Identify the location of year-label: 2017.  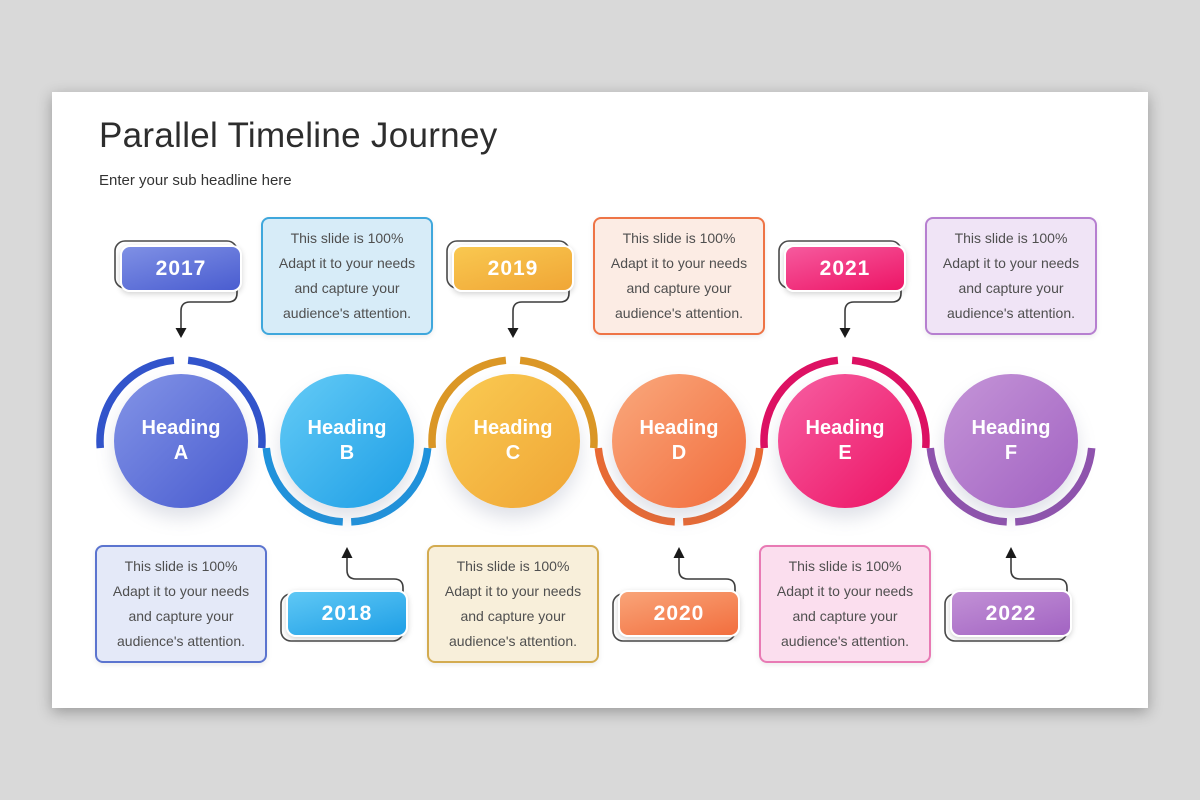
(181, 268).